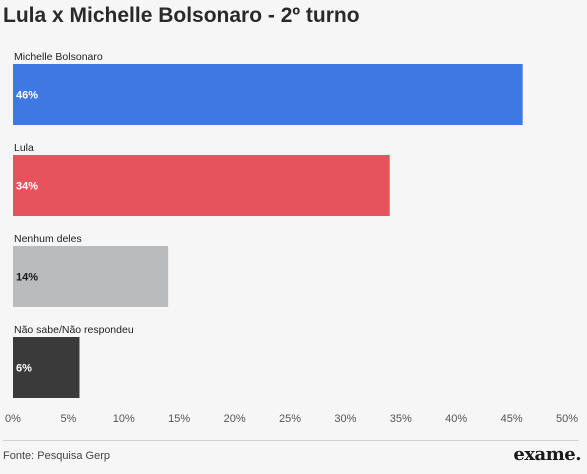 The height and width of the screenshot is (474, 587). Describe the element at coordinates (567, 419) in the screenshot. I see `x-tick-label: 50%` at that location.